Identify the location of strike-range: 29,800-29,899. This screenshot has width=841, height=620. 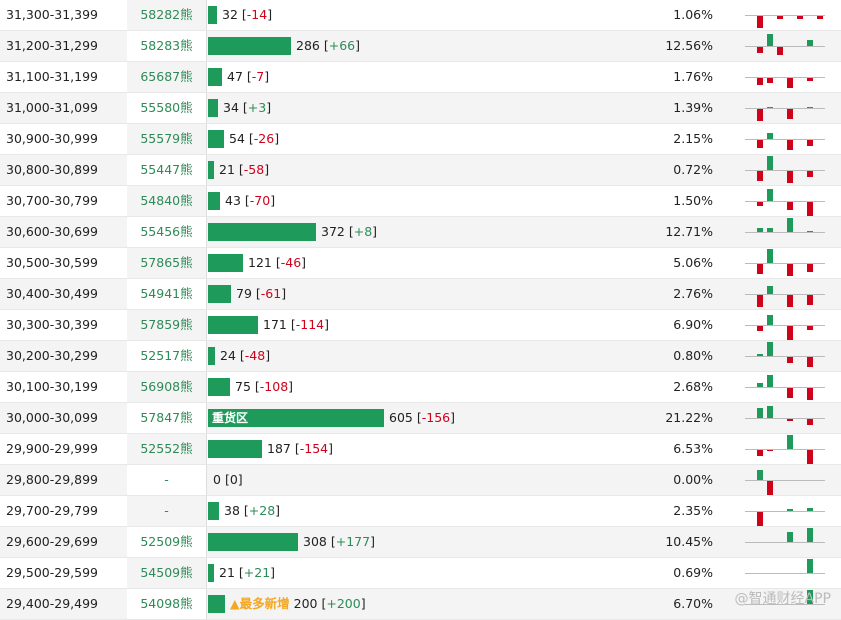
(52, 479).